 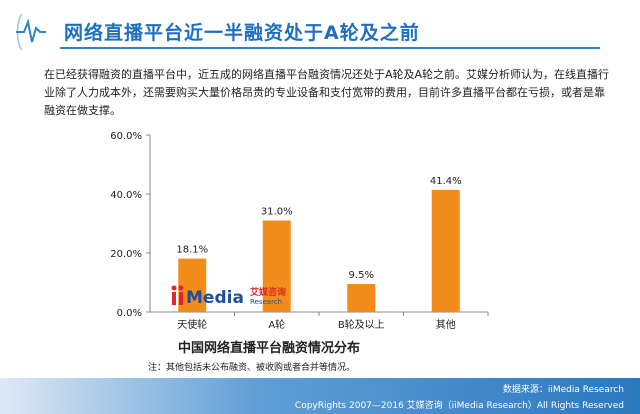 I want to click on pulse-line-icon, so click(x=31, y=32).